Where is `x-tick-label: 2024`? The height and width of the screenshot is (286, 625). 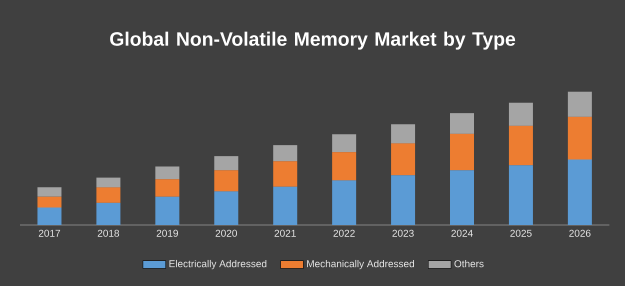
x-tick-label: 2024 is located at coordinates (462, 233).